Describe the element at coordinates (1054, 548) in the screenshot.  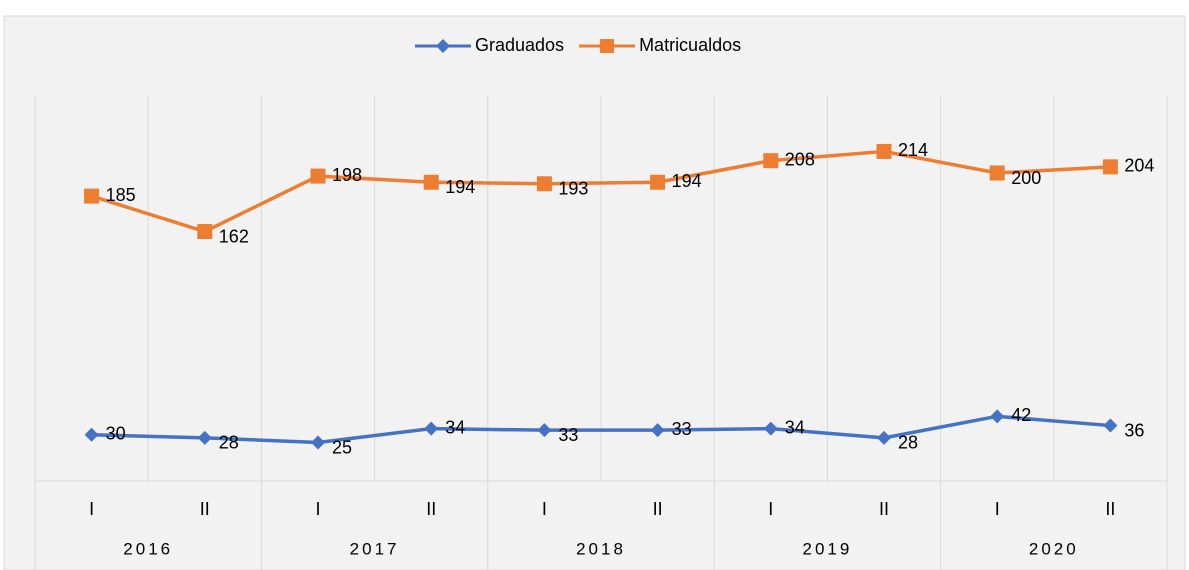
I see `x-group-label: 2020` at that location.